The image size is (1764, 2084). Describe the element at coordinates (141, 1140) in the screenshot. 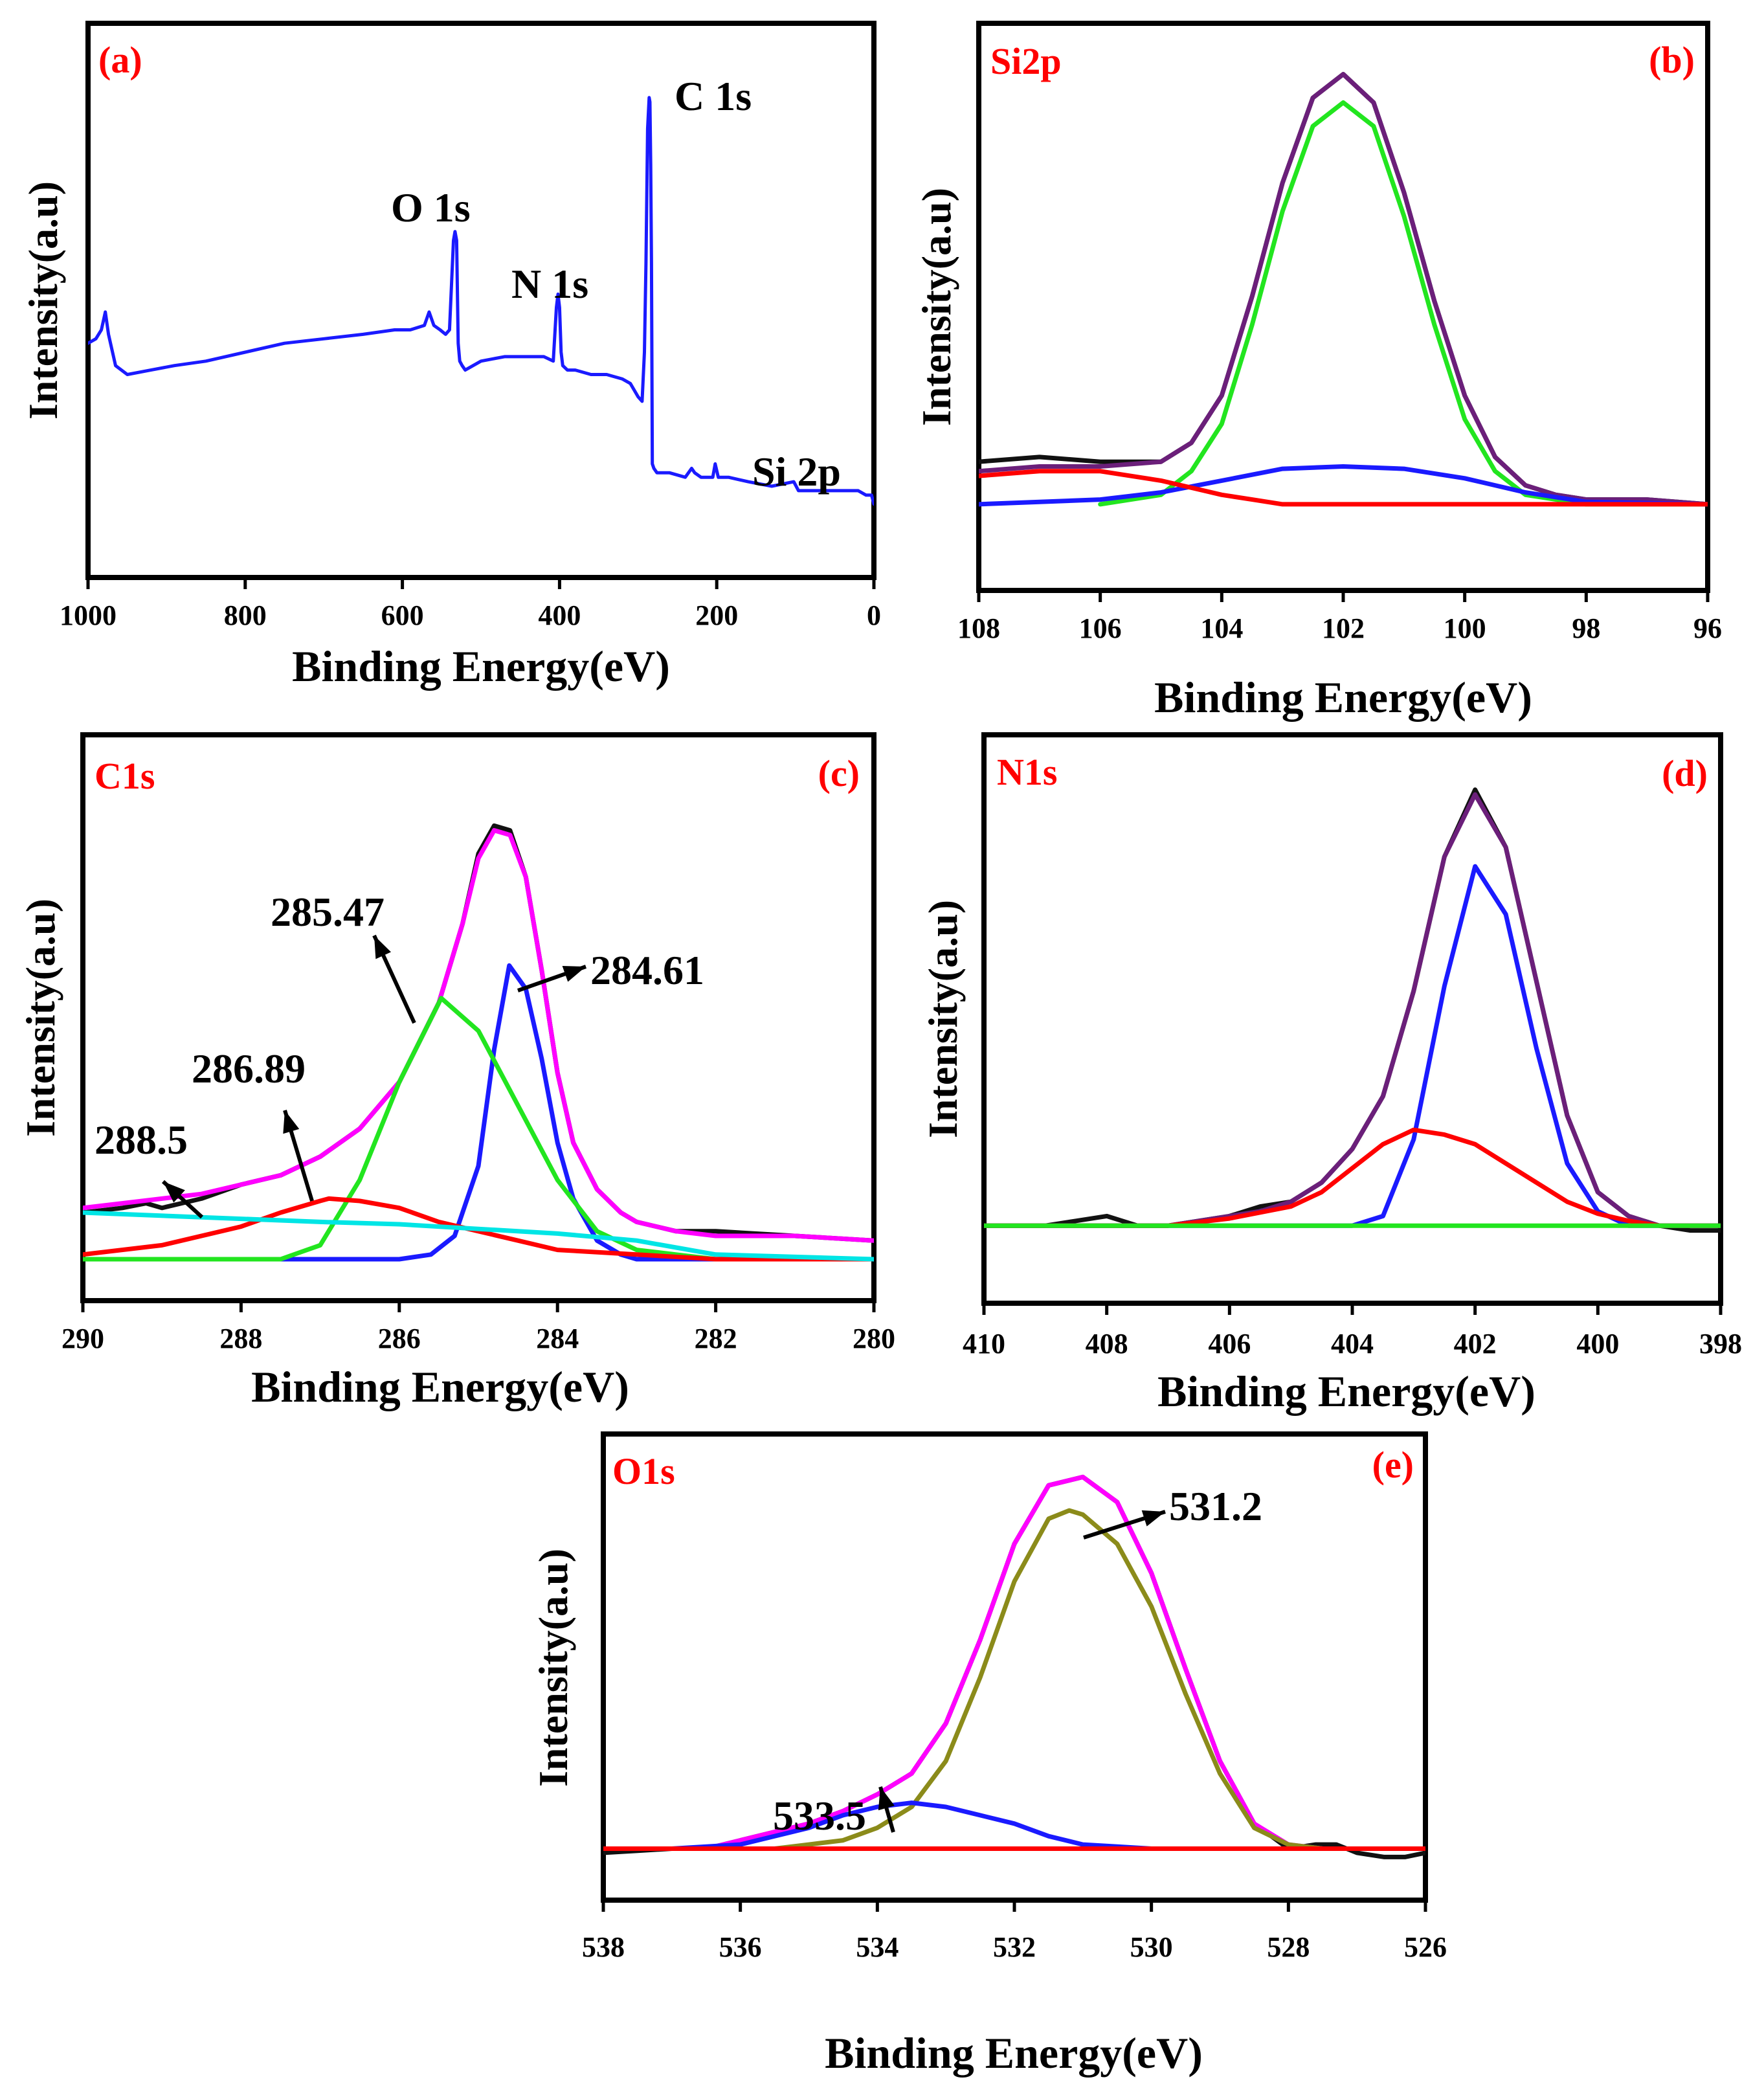

I see `peak-label-288-5: 288.5` at that location.